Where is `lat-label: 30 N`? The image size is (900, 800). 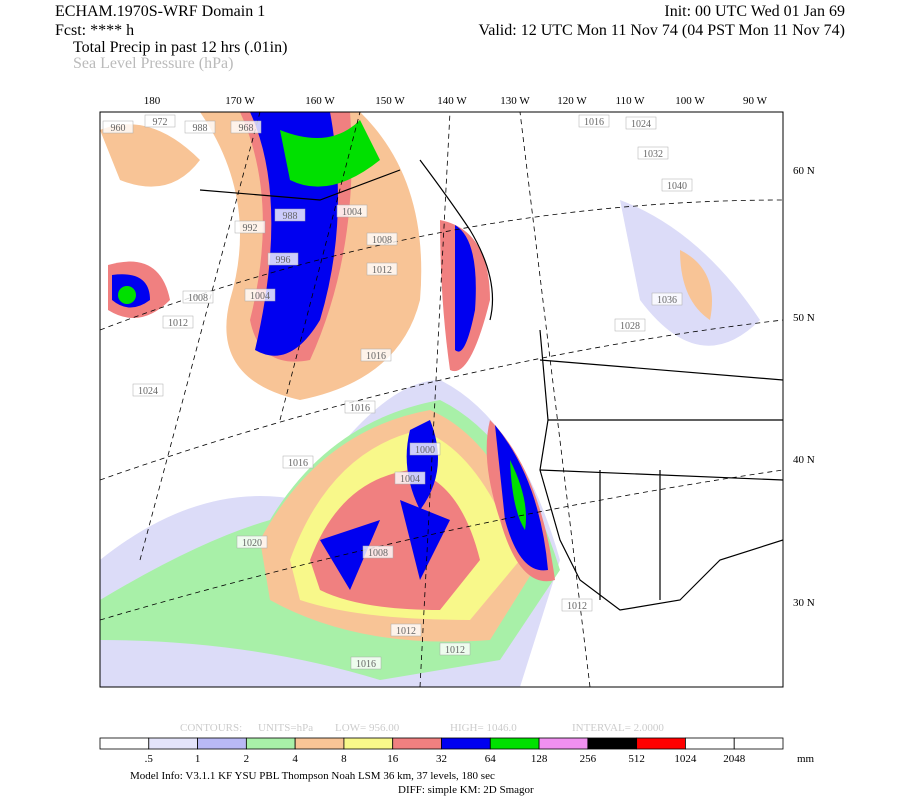 lat-label: 30 N is located at coordinates (804, 603).